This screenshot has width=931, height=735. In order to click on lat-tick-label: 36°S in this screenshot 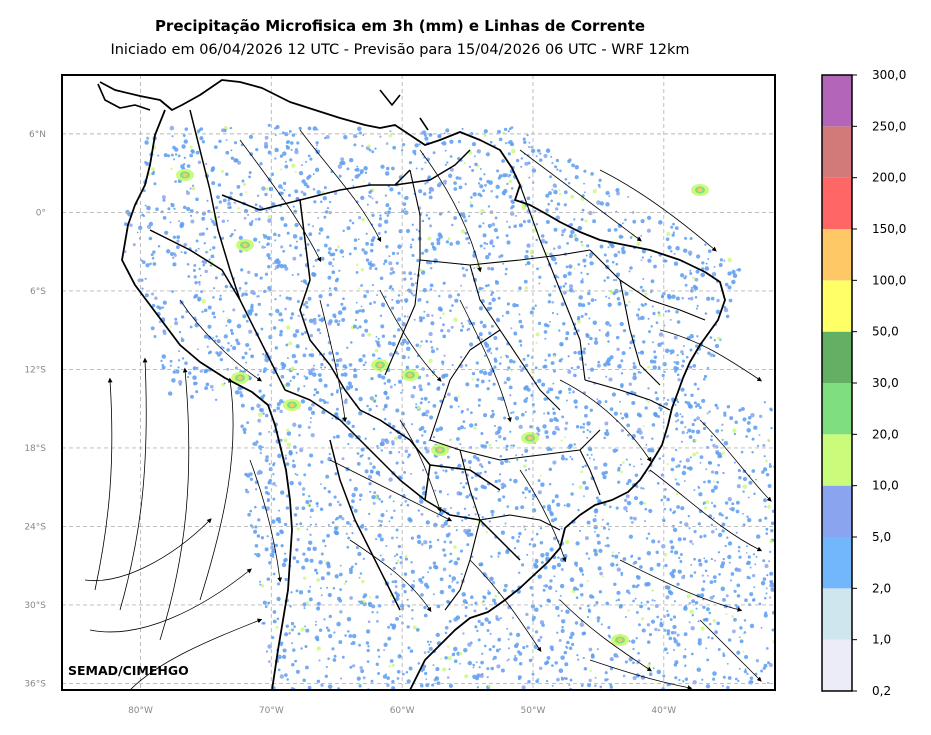, I will do `click(35, 684)`.